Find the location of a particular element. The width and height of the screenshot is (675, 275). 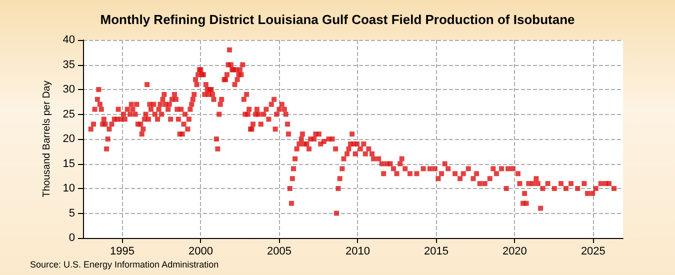

y-tick-label: 20 is located at coordinates (68, 139).